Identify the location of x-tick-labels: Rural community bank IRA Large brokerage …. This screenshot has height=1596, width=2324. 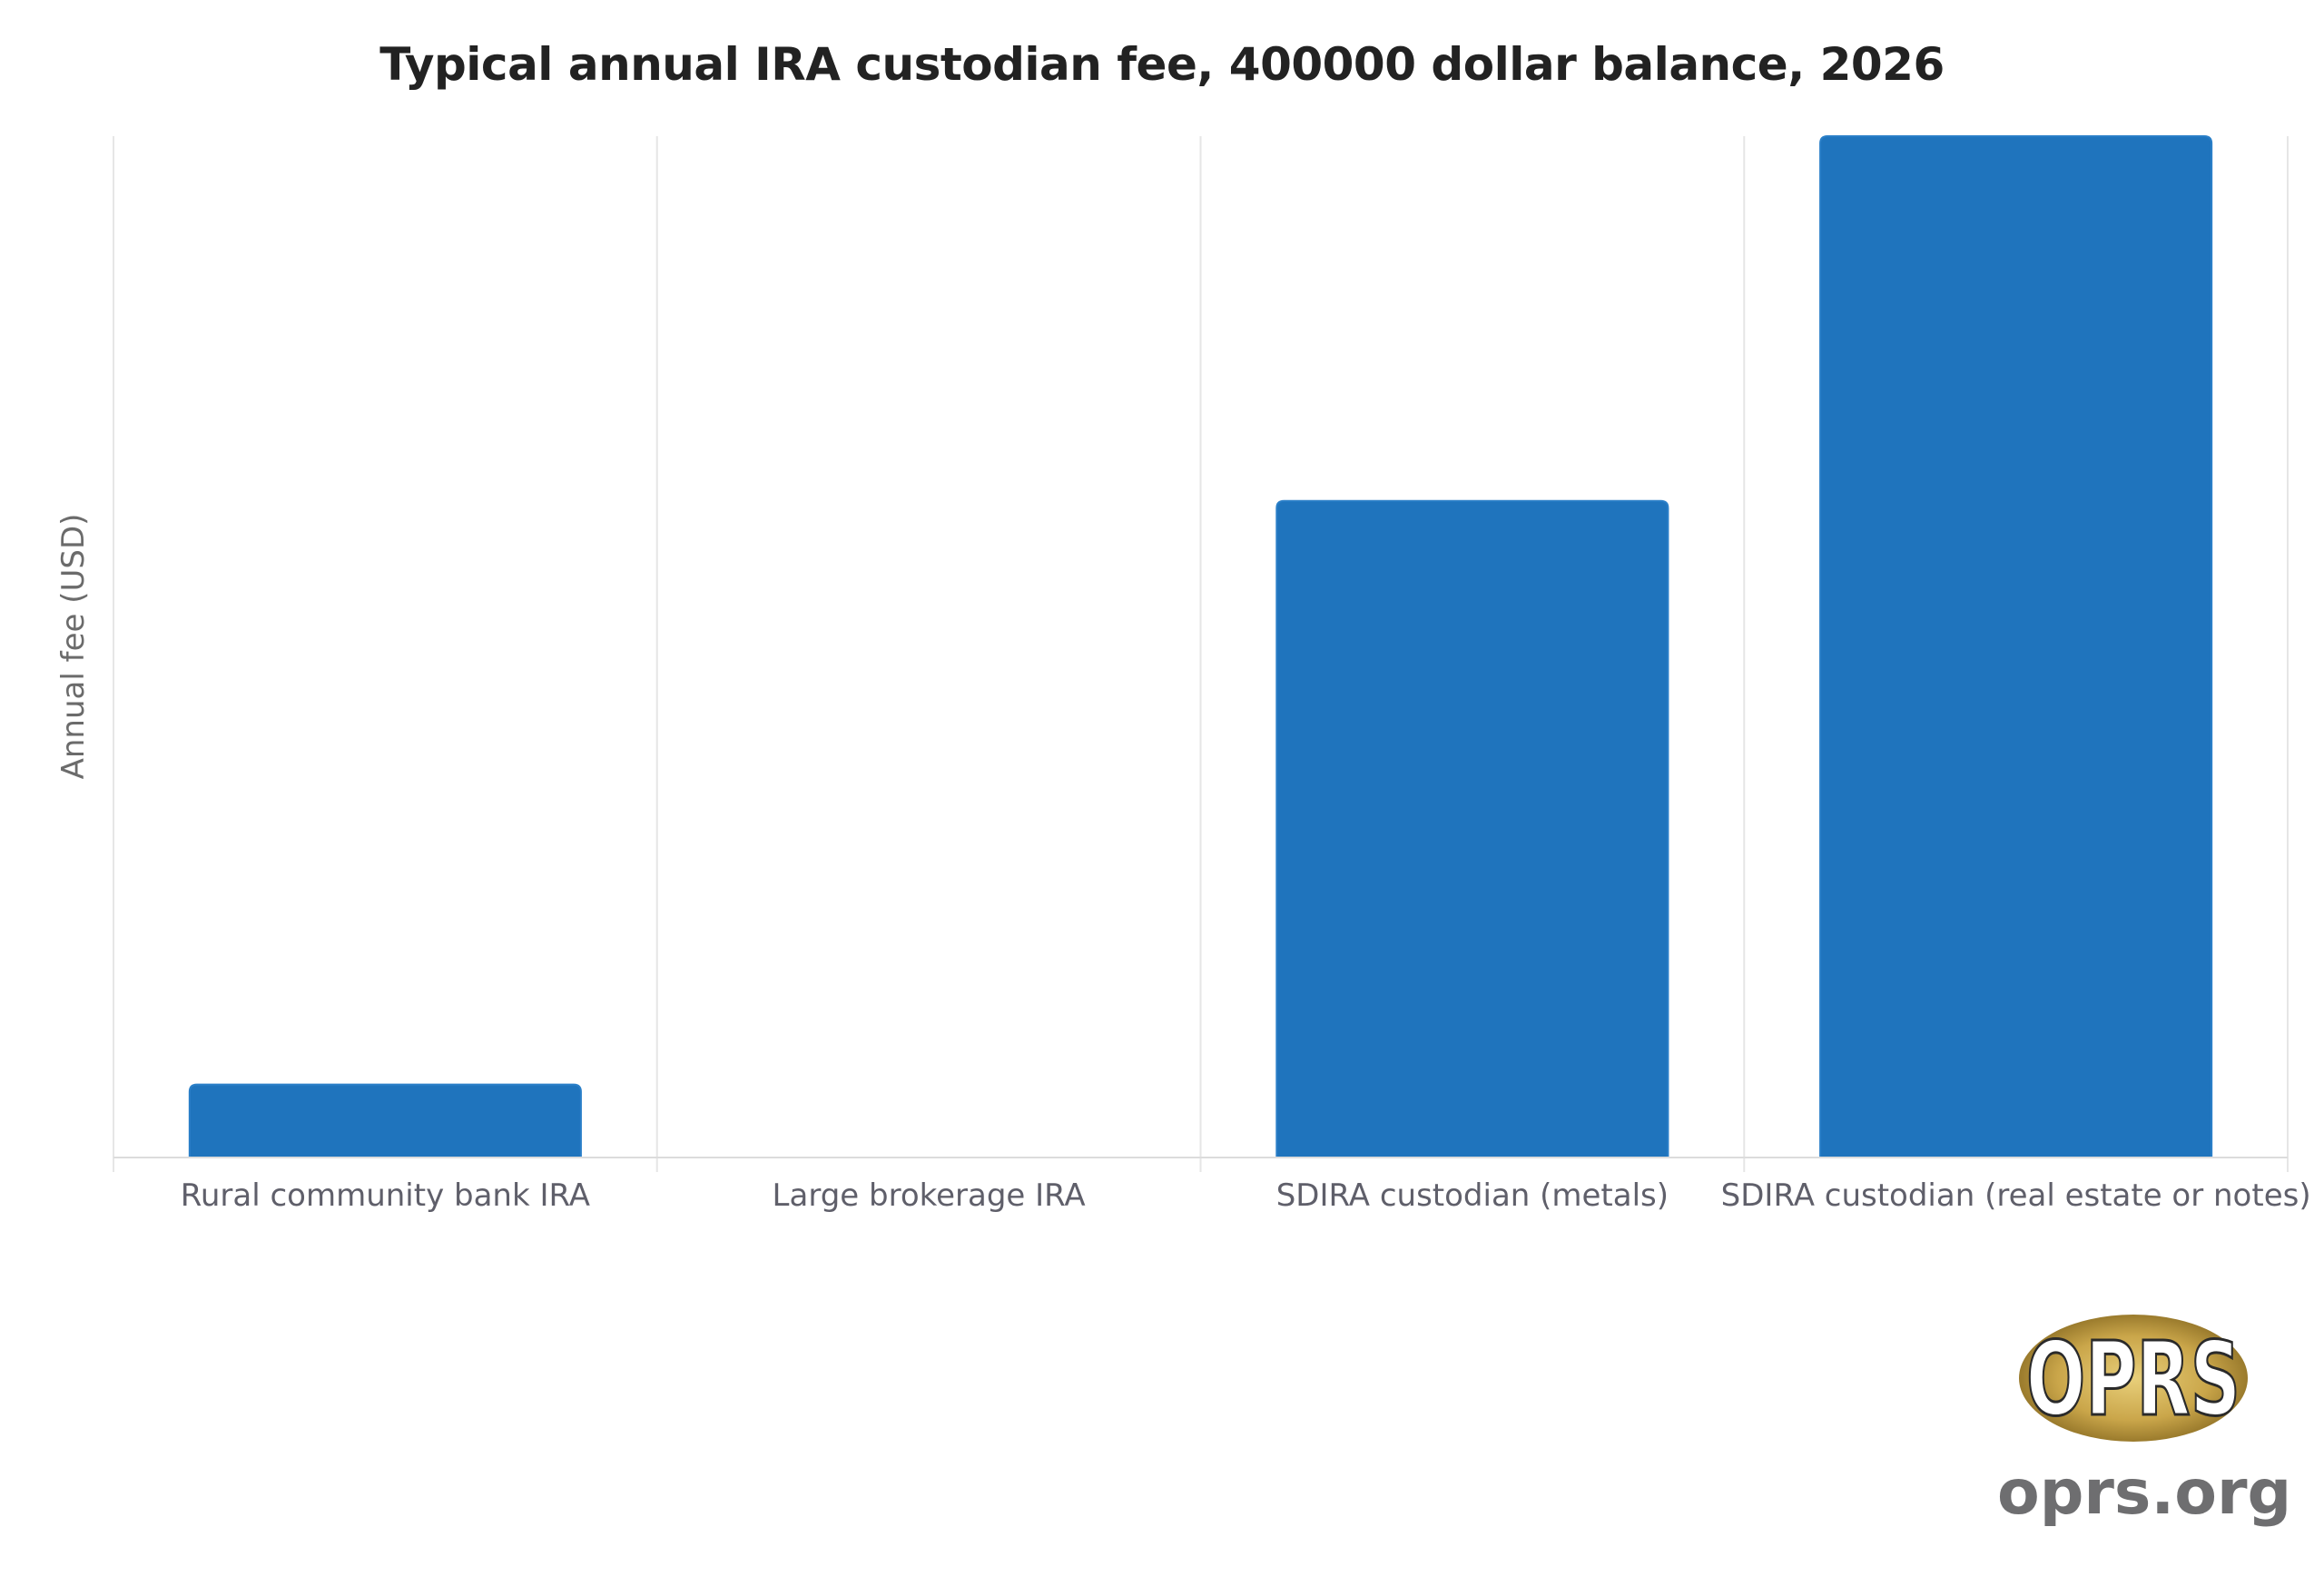
(1246, 1195).